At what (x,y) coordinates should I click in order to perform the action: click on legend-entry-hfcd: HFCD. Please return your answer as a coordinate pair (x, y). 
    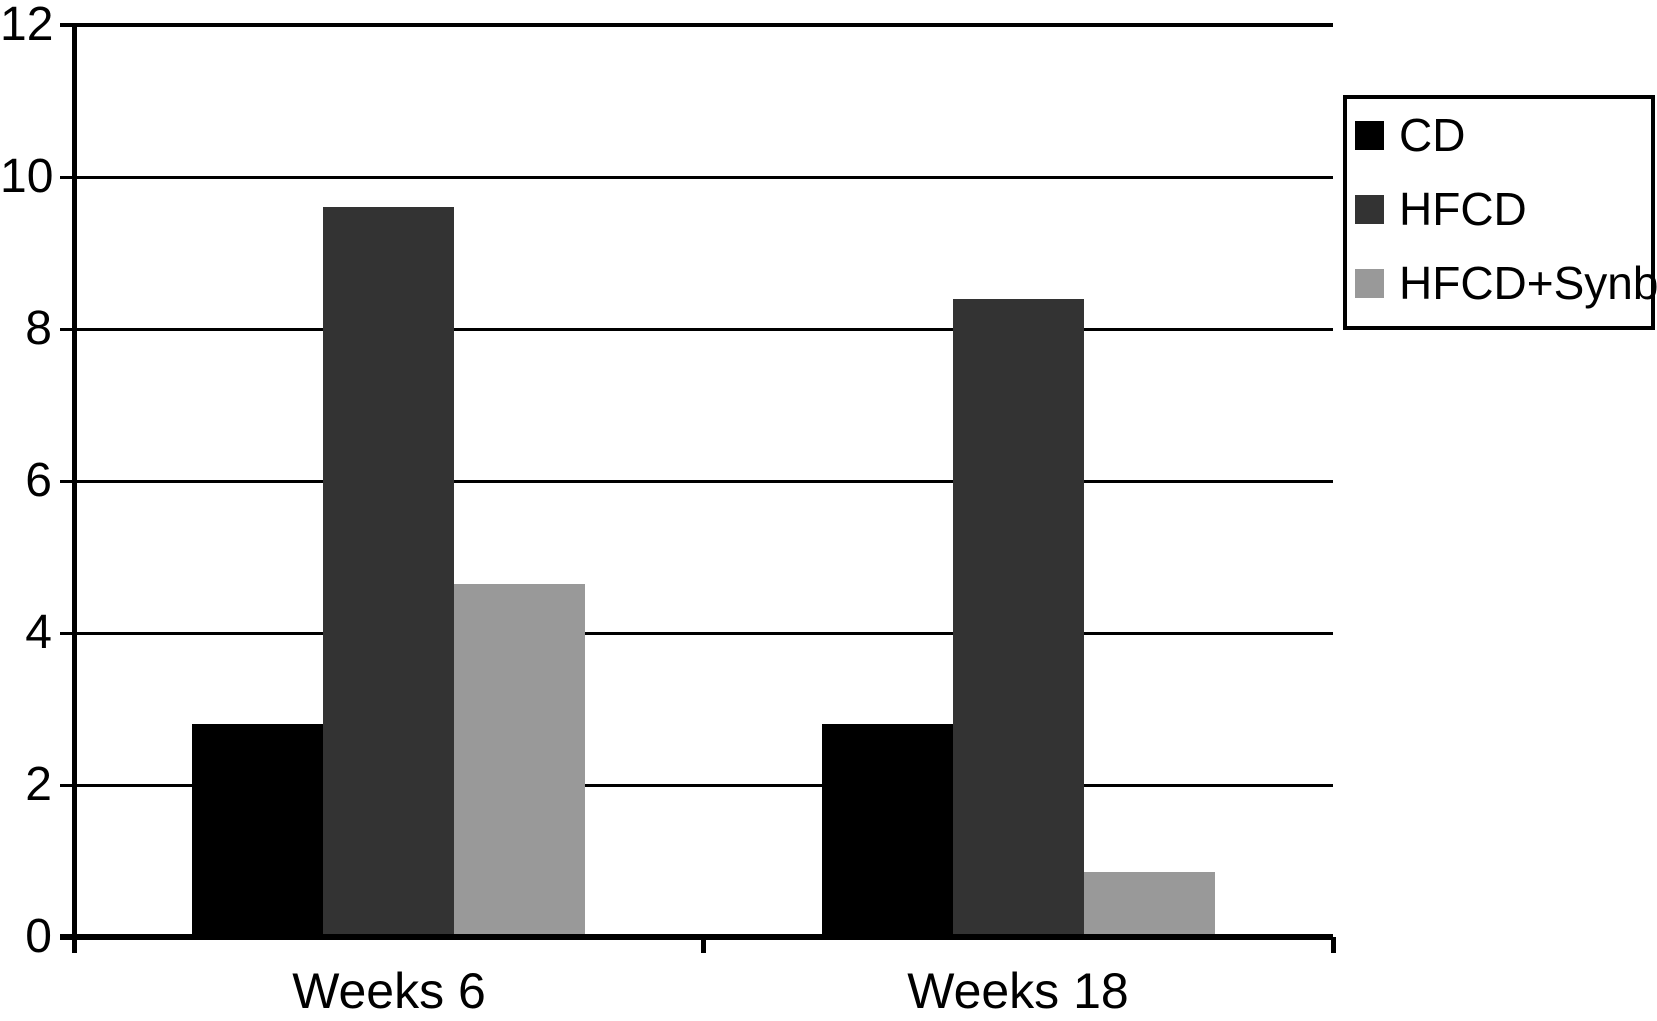
    Looking at the image, I should click on (1503, 209).